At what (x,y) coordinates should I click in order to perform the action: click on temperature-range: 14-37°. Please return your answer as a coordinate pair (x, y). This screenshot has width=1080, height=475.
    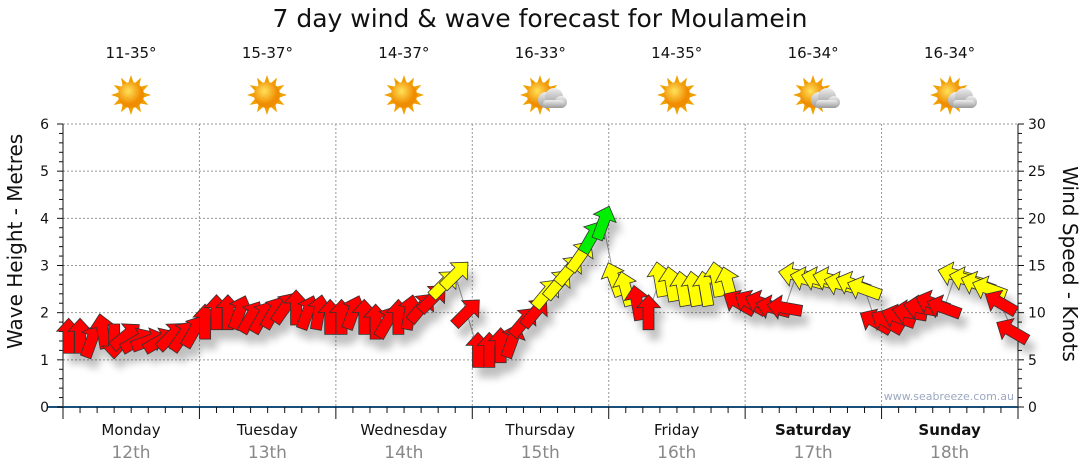
    Looking at the image, I should click on (404, 53).